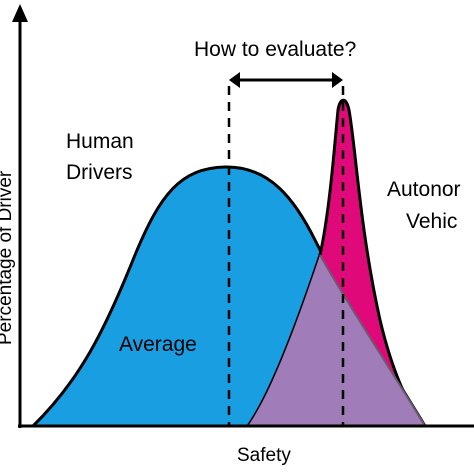 The width and height of the screenshot is (474, 474). I want to click on human-drivers-label-line1: Human, so click(100, 141).